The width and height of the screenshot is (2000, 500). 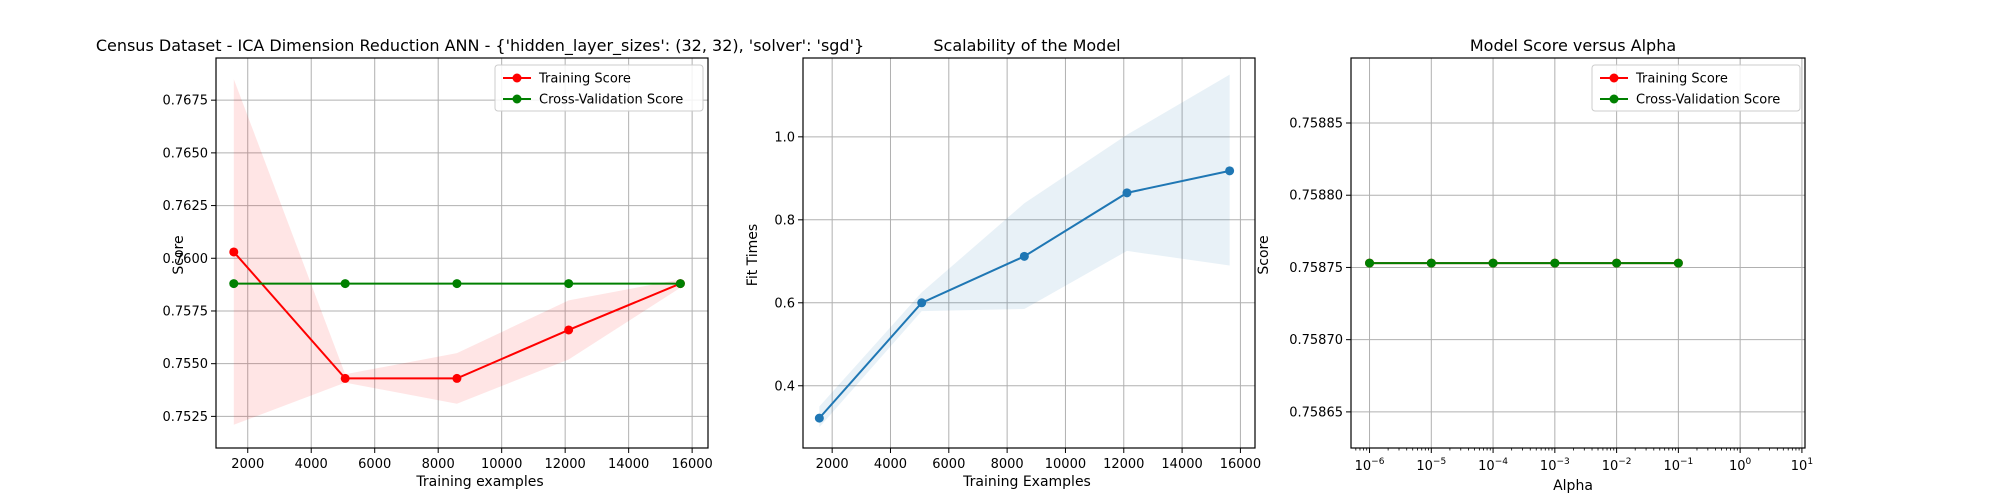 What do you see at coordinates (1316, 196) in the screenshot?
I see `y-tick-label: 0.75880` at bounding box center [1316, 196].